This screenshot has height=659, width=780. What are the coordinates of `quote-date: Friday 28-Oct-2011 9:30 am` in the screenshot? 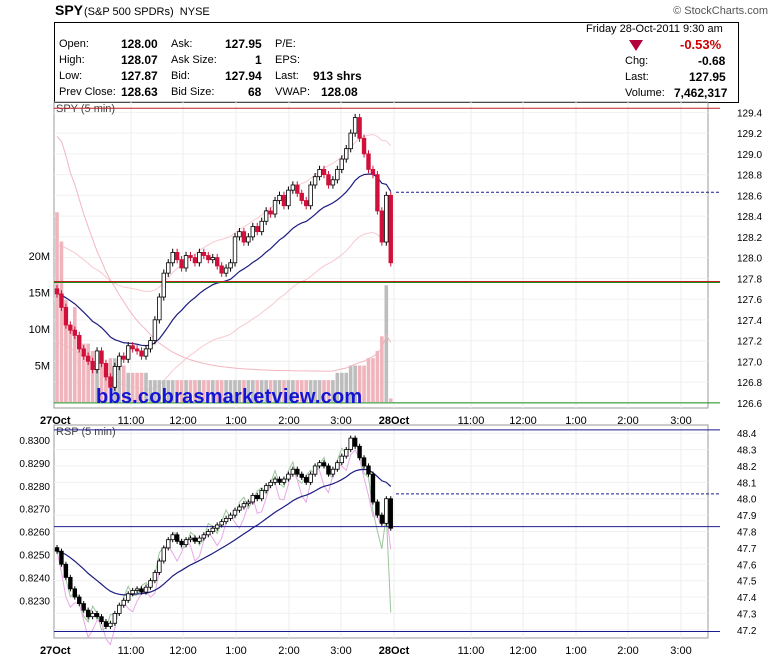 It's located at (654, 29).